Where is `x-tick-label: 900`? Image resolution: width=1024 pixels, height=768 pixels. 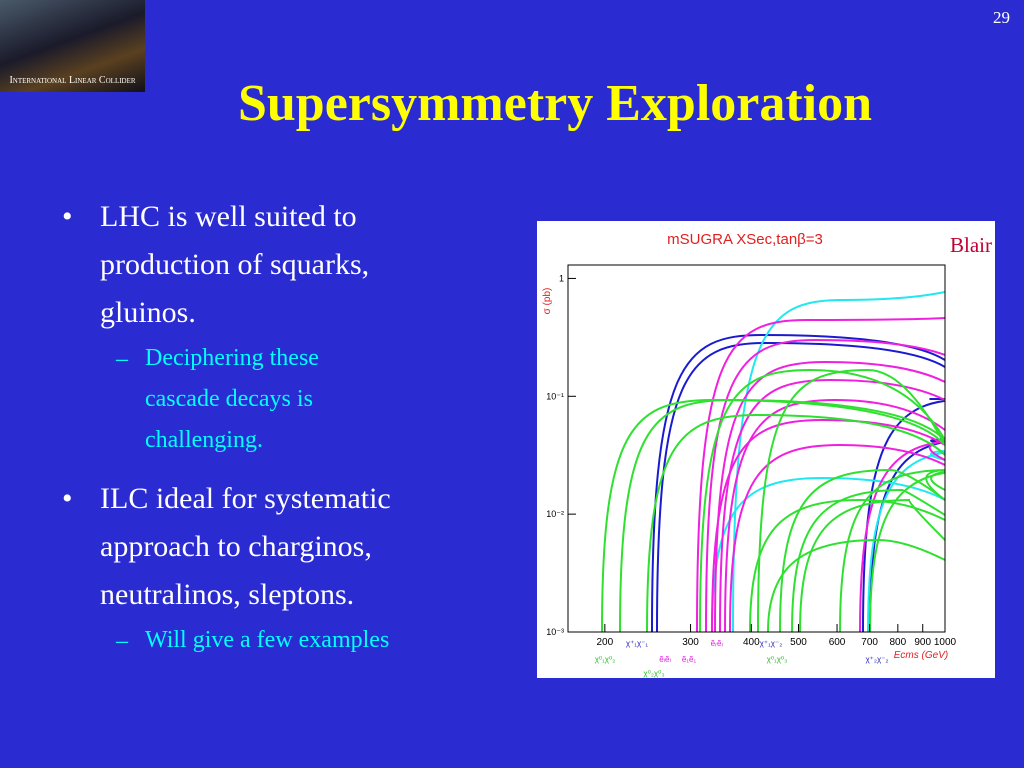 x-tick-label: 900 is located at coordinates (922, 642).